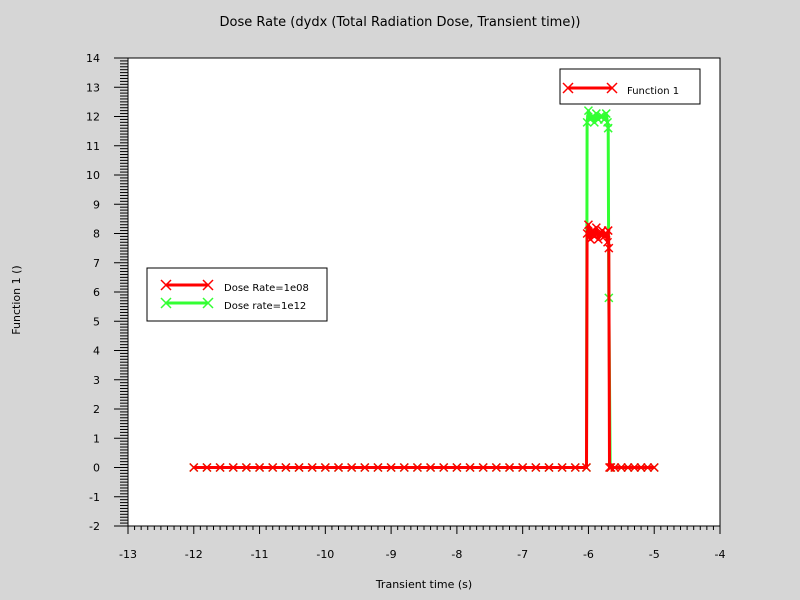 The image size is (800, 600). Describe the element at coordinates (96, 409) in the screenshot. I see `y-tick-label: 2` at that location.